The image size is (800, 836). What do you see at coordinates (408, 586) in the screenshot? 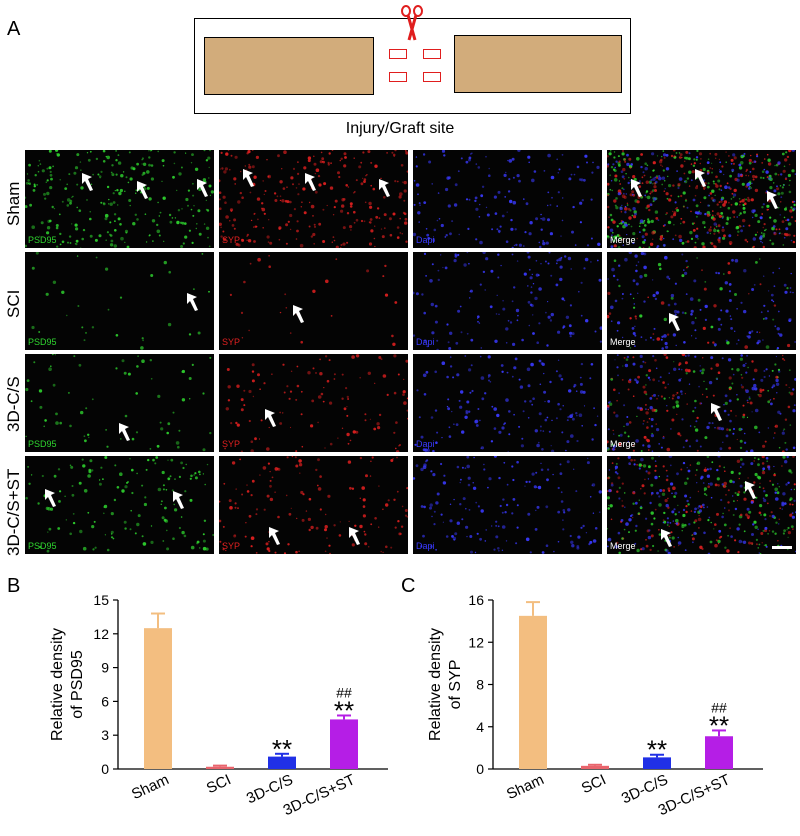
I see `panel-letter-c: C` at bounding box center [408, 586].